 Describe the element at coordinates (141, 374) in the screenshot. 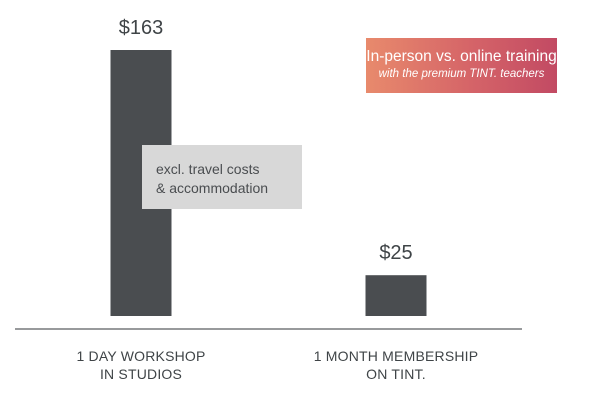

I see `x-tick-label-line: IN STUDIOS` at that location.